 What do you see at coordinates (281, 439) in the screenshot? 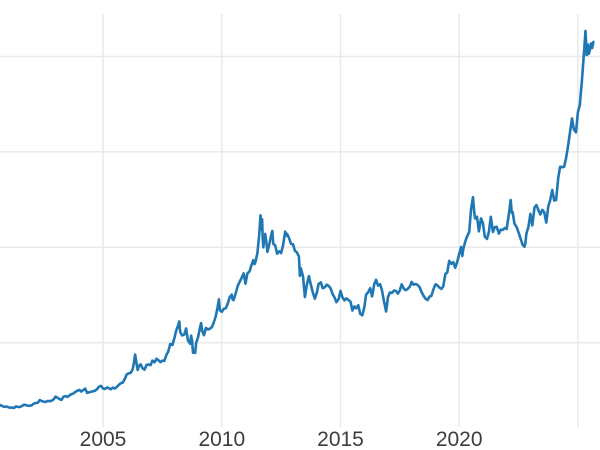
I see `x-axis-tick-labels: 2005 2010 2015 2020` at bounding box center [281, 439].